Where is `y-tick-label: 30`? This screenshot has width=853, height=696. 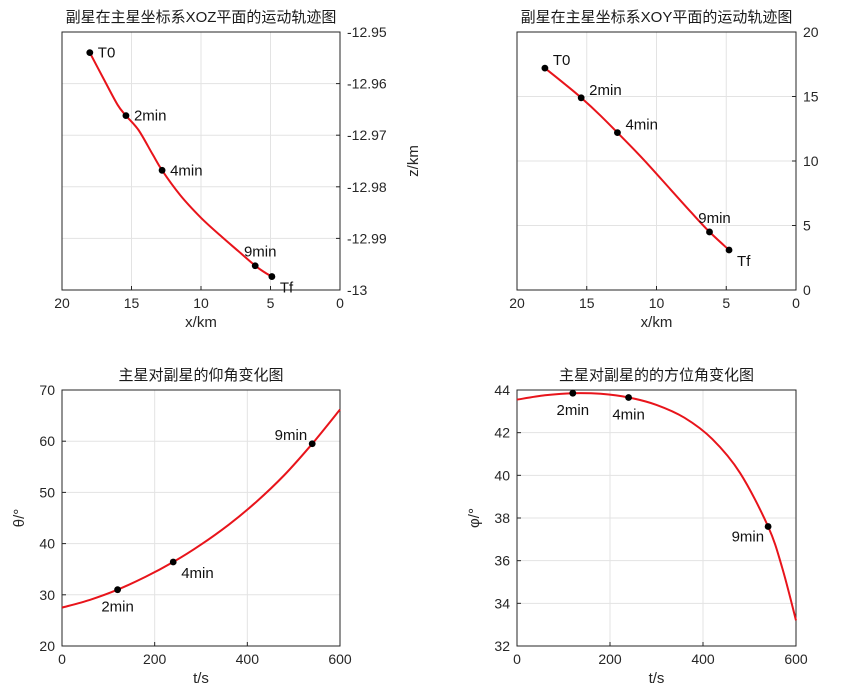
y-tick-label: 30 is located at coordinates (47, 595).